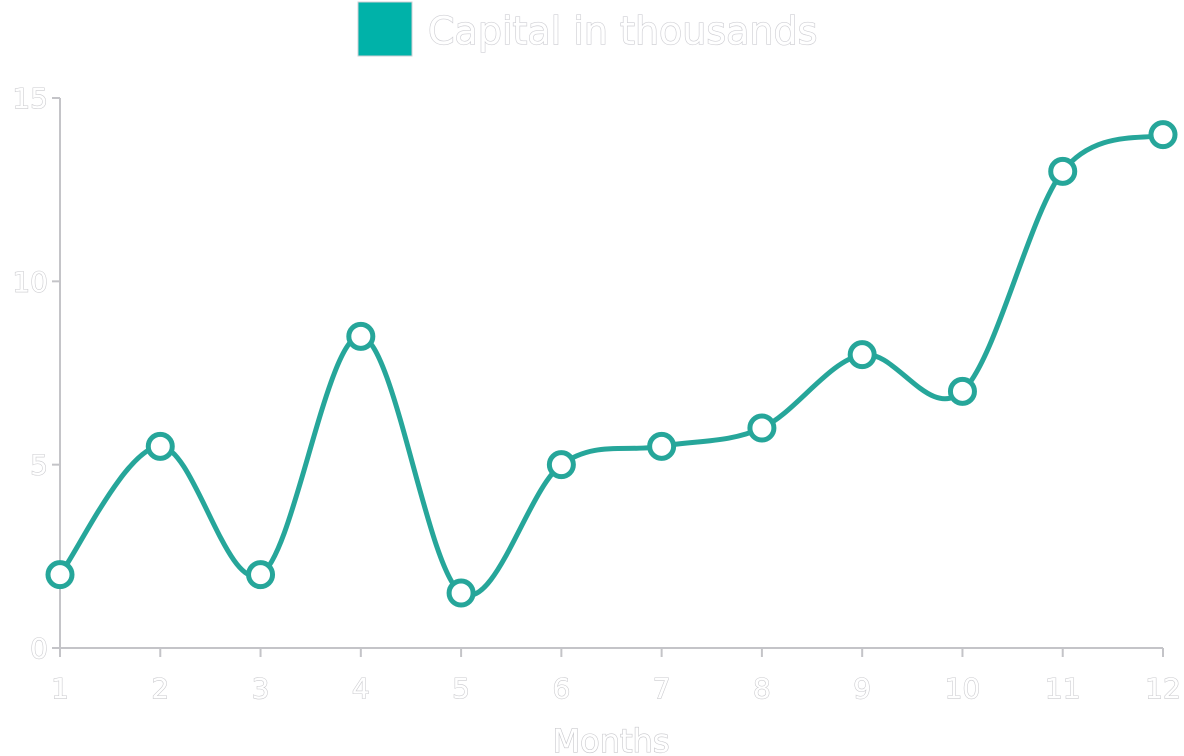 The width and height of the screenshot is (1184, 756). I want to click on x-tick-label: 1, so click(60, 688).